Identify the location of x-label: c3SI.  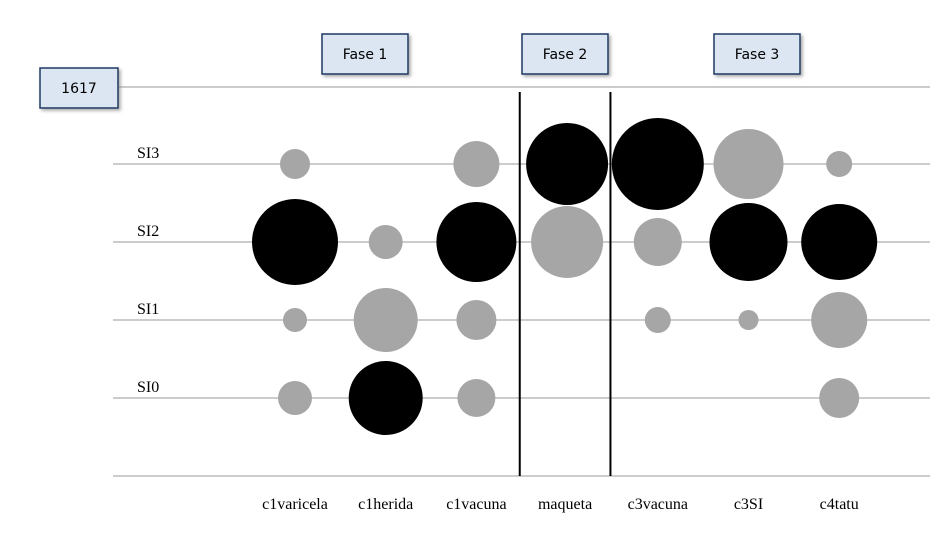
(748, 504).